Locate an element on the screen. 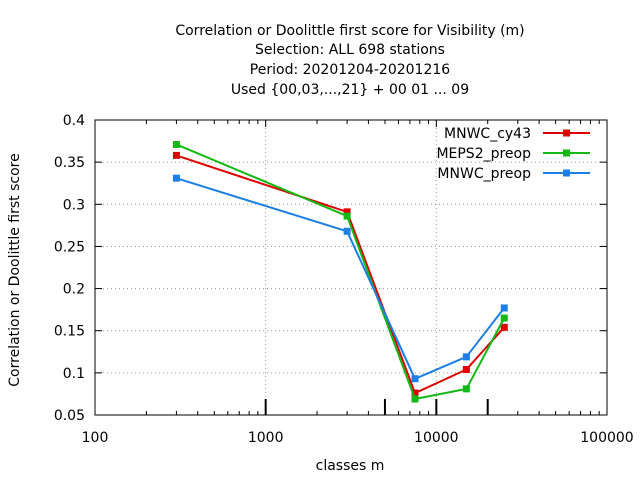  legend-label: MNWC_preop is located at coordinates (484, 174).